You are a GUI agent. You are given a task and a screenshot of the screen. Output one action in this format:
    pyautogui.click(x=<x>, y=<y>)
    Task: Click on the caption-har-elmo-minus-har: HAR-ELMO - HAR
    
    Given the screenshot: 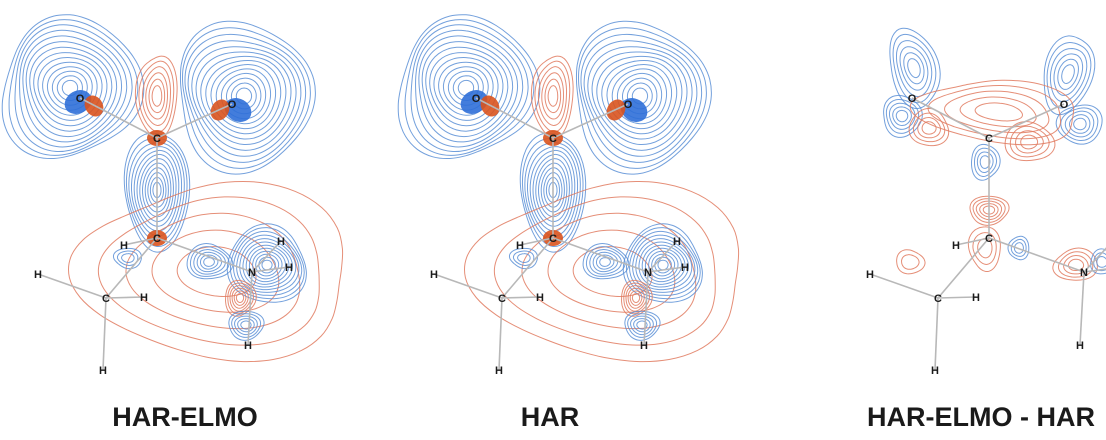 What is the action you would take?
    pyautogui.click(x=981, y=417)
    